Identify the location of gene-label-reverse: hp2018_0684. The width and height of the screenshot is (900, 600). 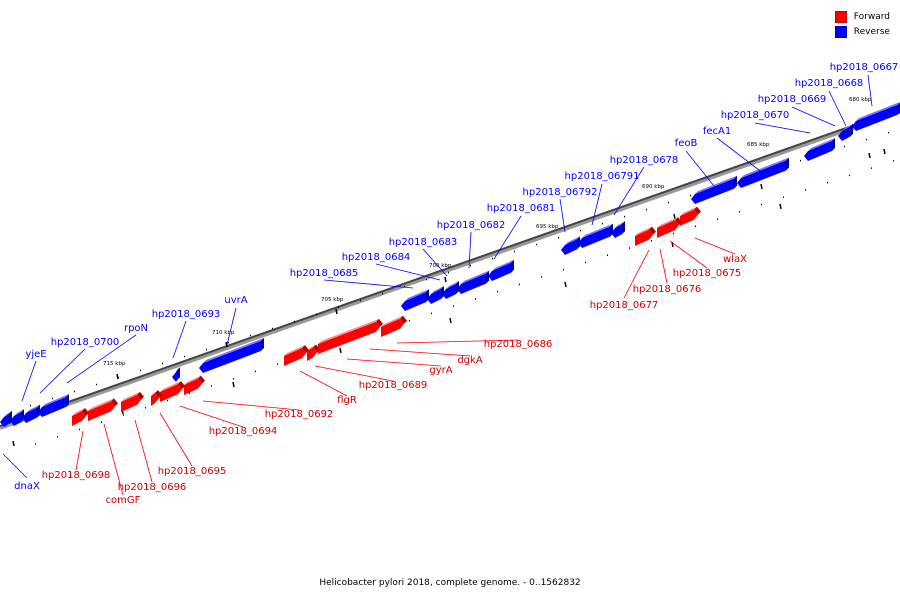
(376, 257).